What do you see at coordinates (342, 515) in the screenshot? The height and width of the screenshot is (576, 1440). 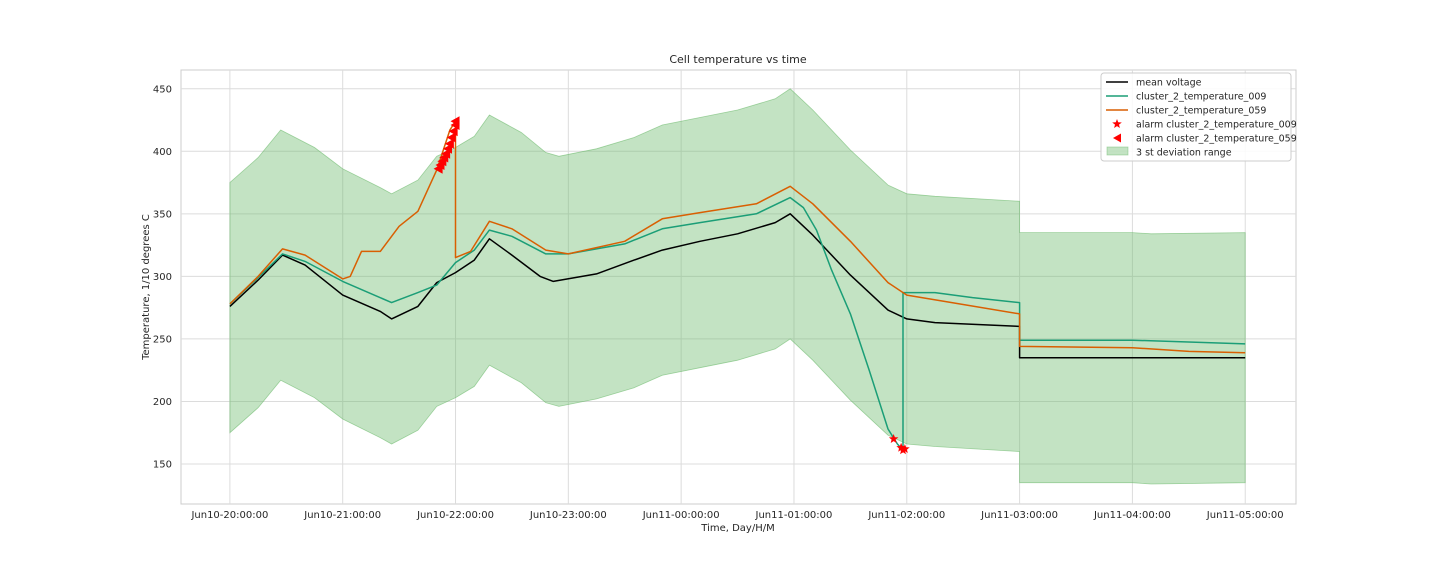 I see `x-tick-label: Jun10-21:00:00` at bounding box center [342, 515].